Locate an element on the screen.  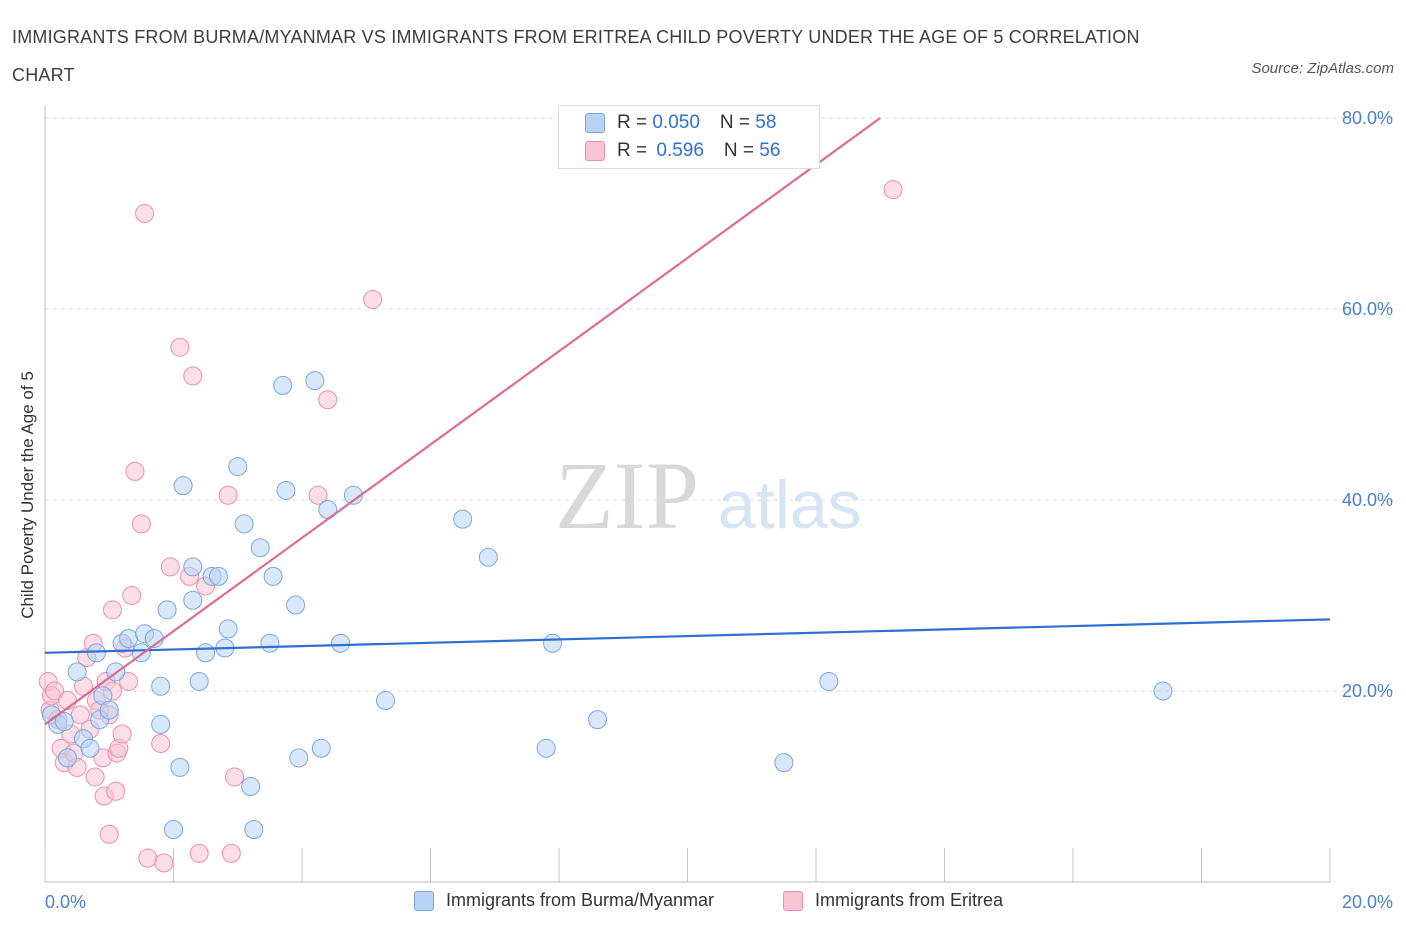
source-label: Source: ZipAtlas.com is located at coordinates (1322, 68).